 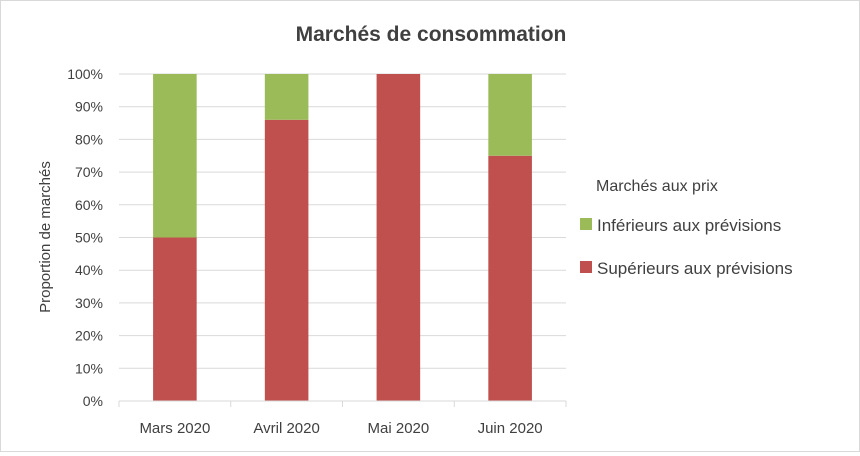 I want to click on y-axis-ticks: 0% 10% 20% 30% 40% 50% 60% 70% 80% 90% 100%, so click(x=85, y=237).